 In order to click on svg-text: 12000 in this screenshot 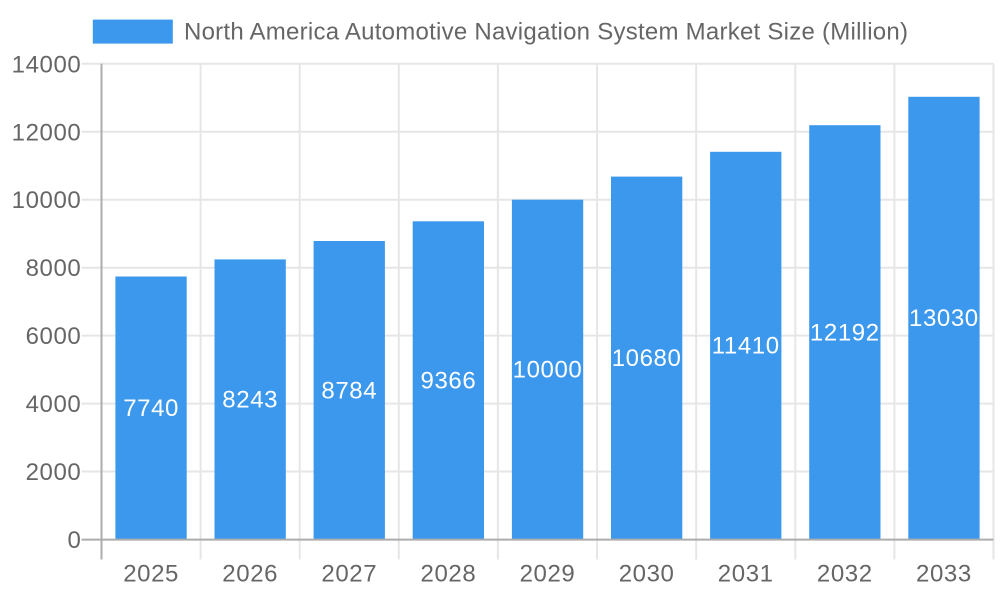, I will do `click(47, 132)`.